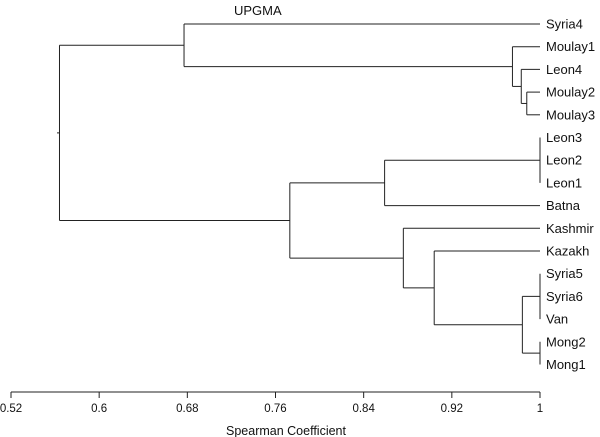  Describe the element at coordinates (557, 319) in the screenshot. I see `leaf-label: Van` at that location.